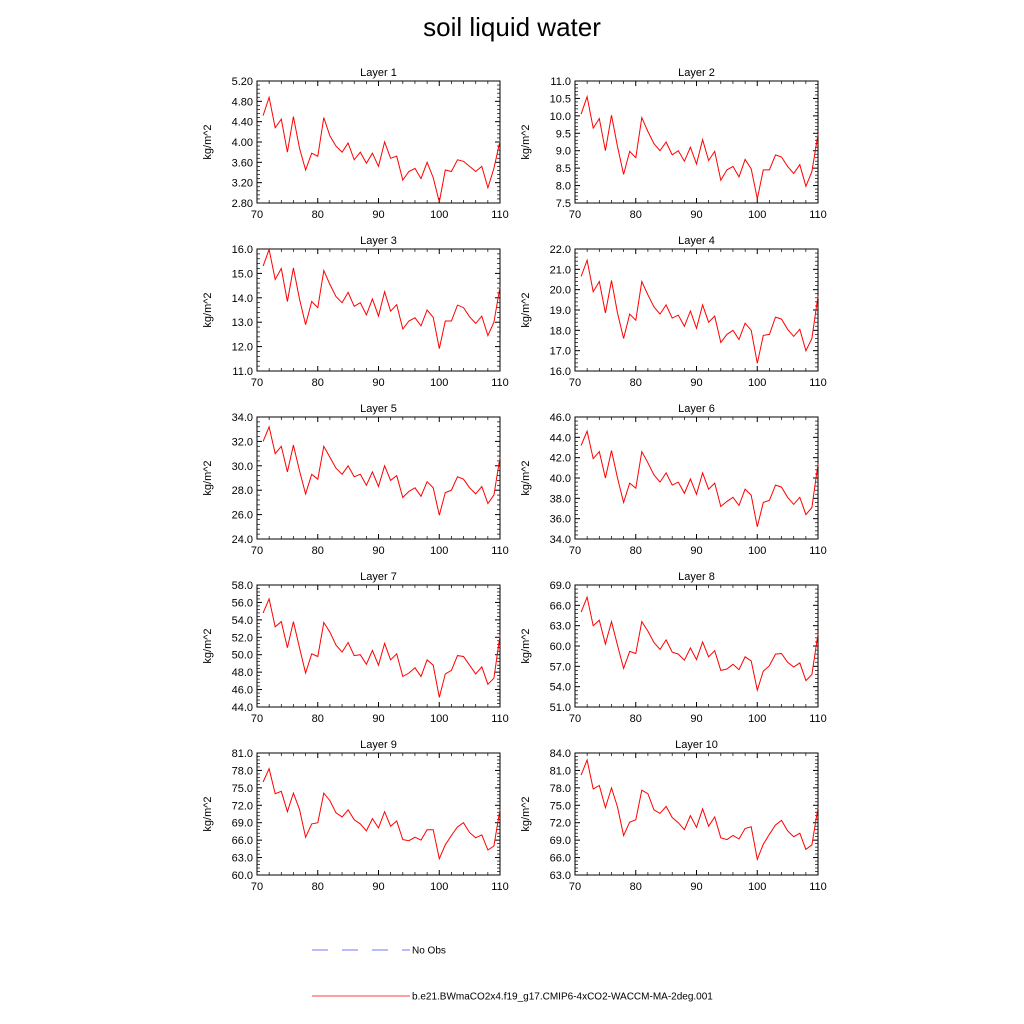 The width and height of the screenshot is (1024, 1024). I want to click on y-tick-label: 78.0, so click(560, 789).